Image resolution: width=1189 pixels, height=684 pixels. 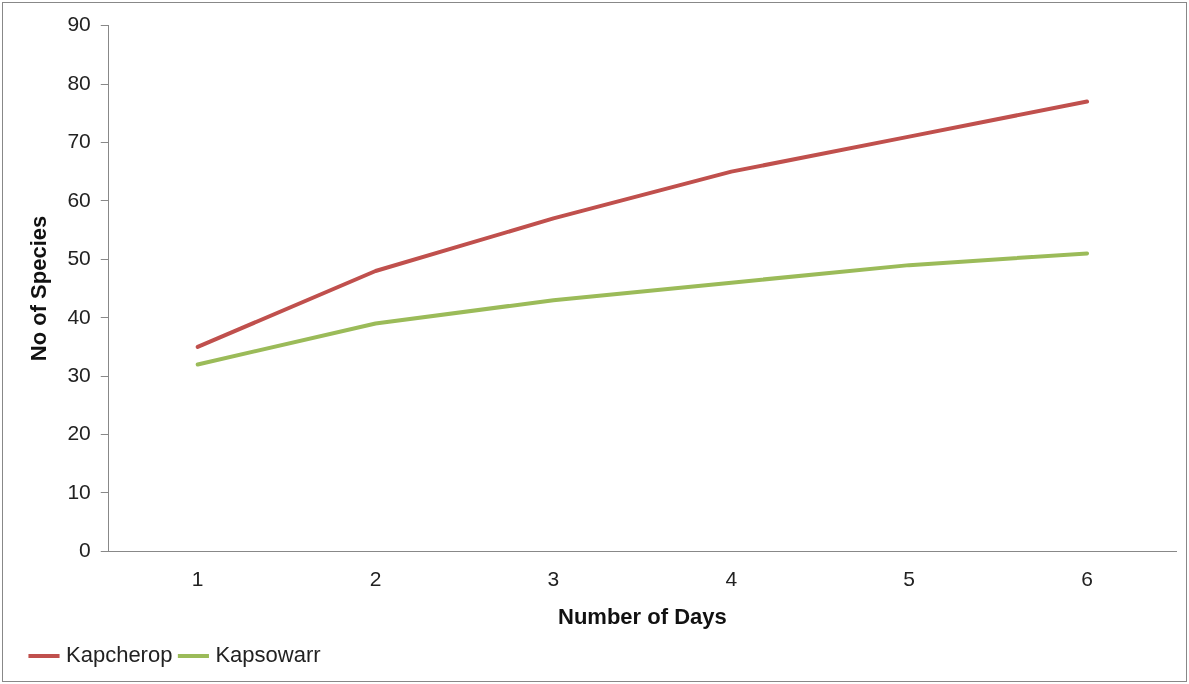 What do you see at coordinates (79, 24) in the screenshot?
I see `y-tick-label: 90` at bounding box center [79, 24].